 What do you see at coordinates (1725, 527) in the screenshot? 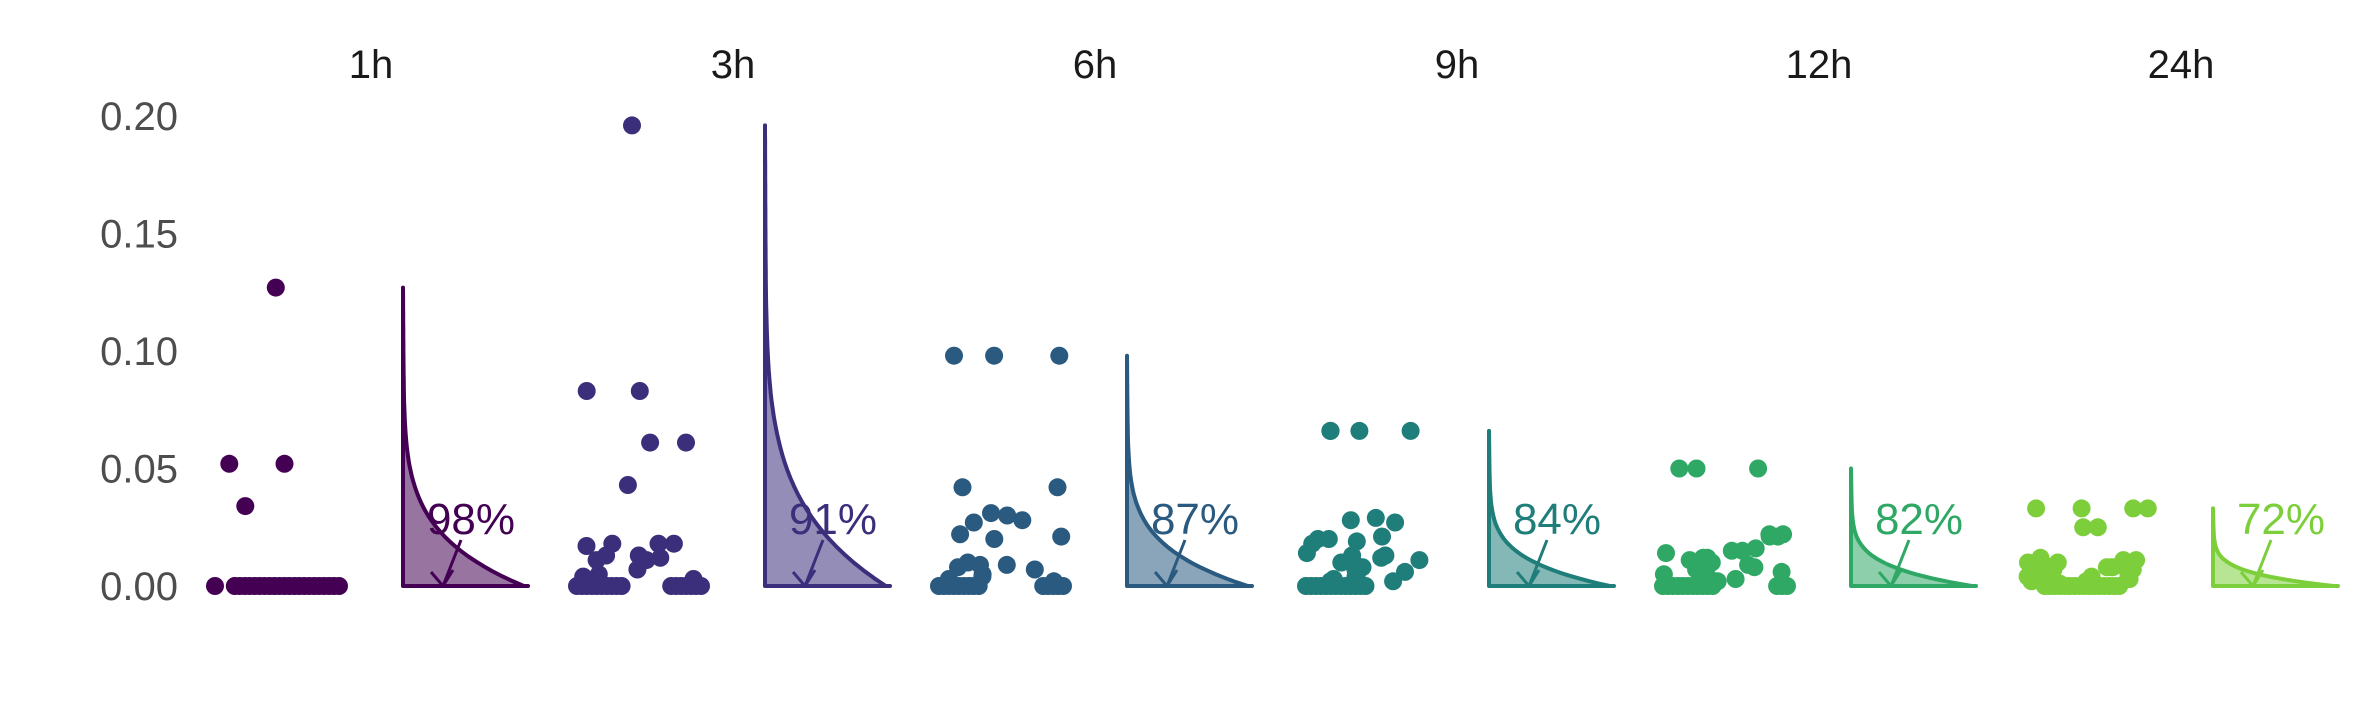
I see `points-12h` at bounding box center [1725, 527].